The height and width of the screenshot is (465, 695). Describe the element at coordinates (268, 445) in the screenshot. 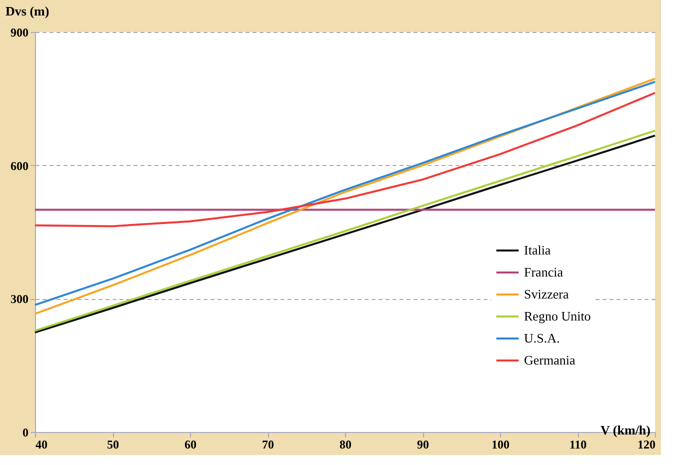

I see `x-tick-label: 70` at that location.